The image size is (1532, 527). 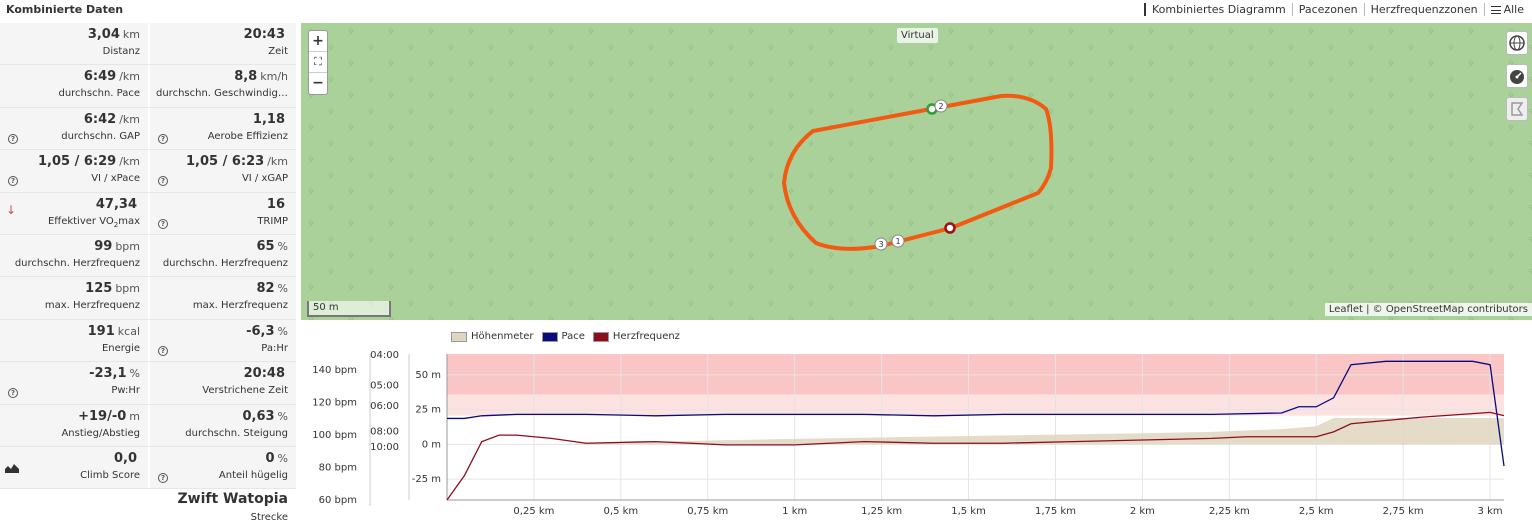 I want to click on pace-line, so click(x=976, y=413).